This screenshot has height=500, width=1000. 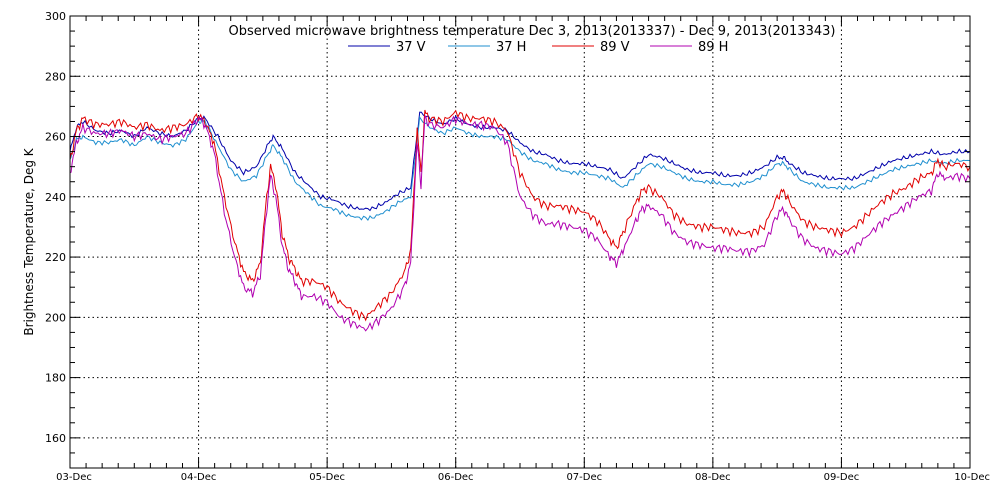 I want to click on y-tick-label: 220, so click(x=55, y=257).